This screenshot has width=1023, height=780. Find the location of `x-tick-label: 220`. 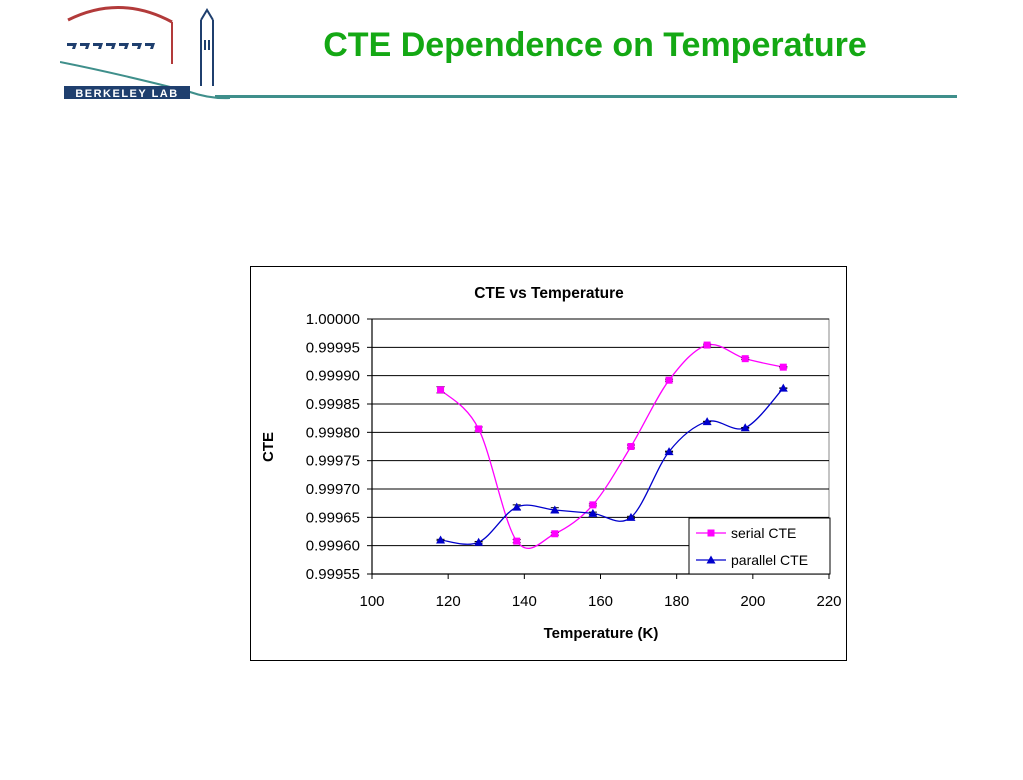

x-tick-label: 220 is located at coordinates (828, 601).